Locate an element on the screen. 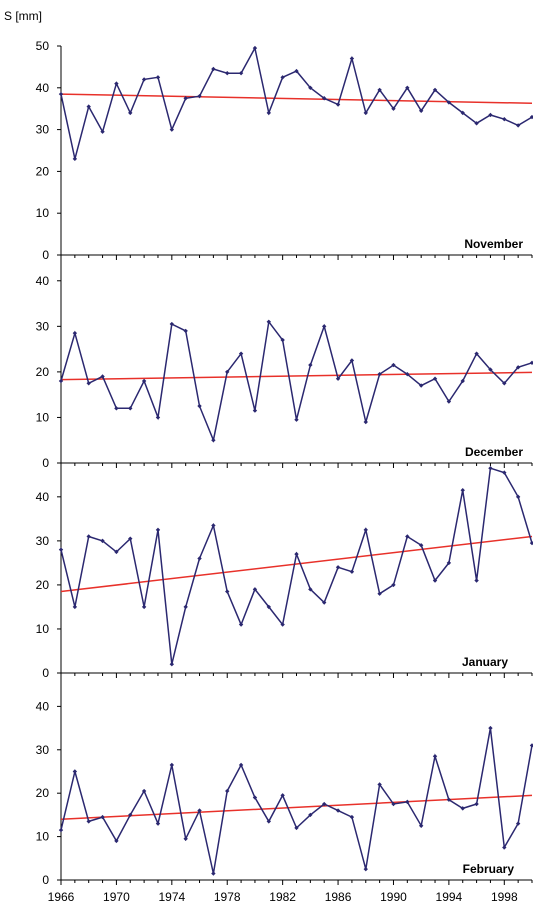  panel-title: December is located at coordinates (494, 452).